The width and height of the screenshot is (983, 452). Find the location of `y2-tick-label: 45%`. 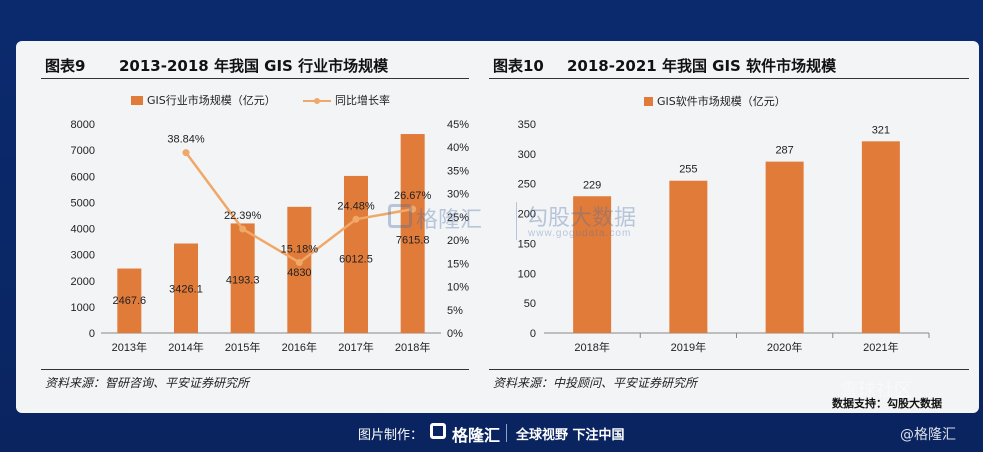

y2-tick-label: 45% is located at coordinates (458, 125).